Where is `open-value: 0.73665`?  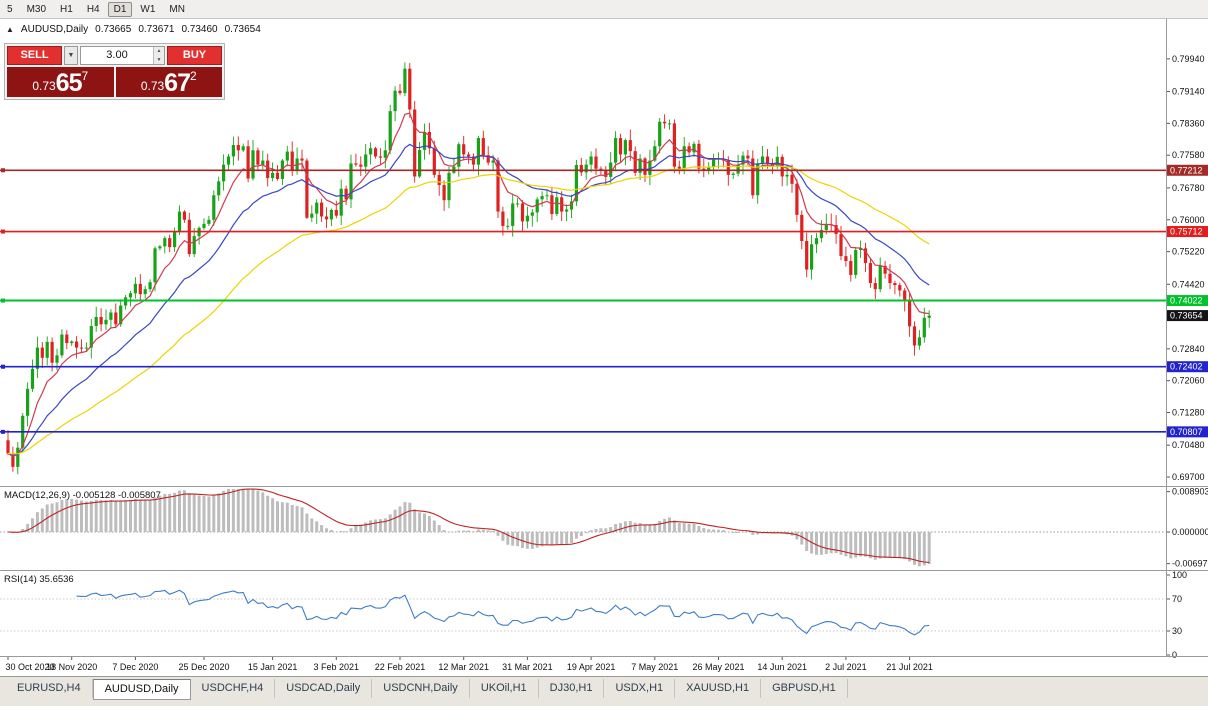 open-value: 0.73665 is located at coordinates (113, 29).